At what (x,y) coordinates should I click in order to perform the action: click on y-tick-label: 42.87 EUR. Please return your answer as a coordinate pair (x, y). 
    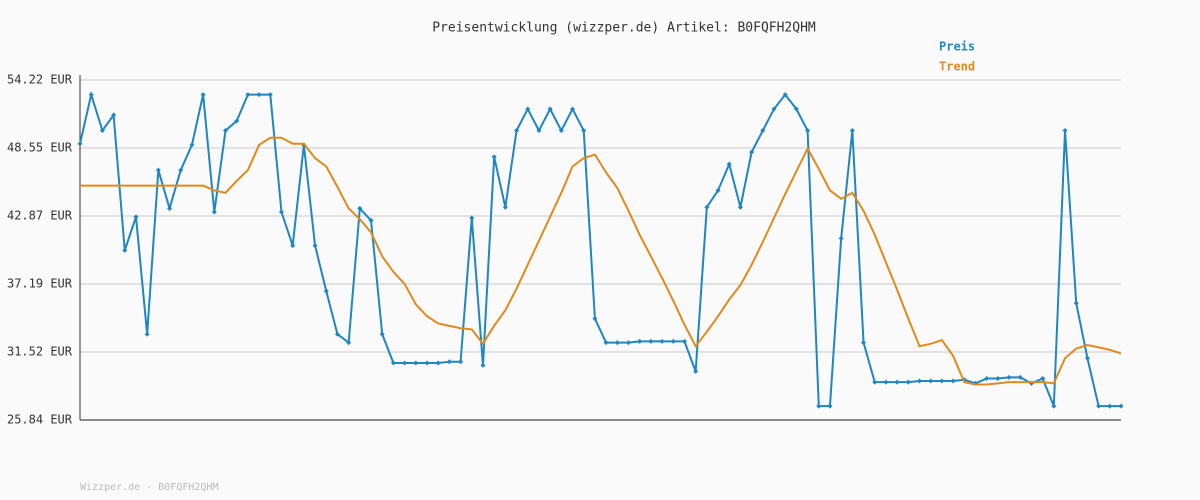
    Looking at the image, I should click on (40, 215).